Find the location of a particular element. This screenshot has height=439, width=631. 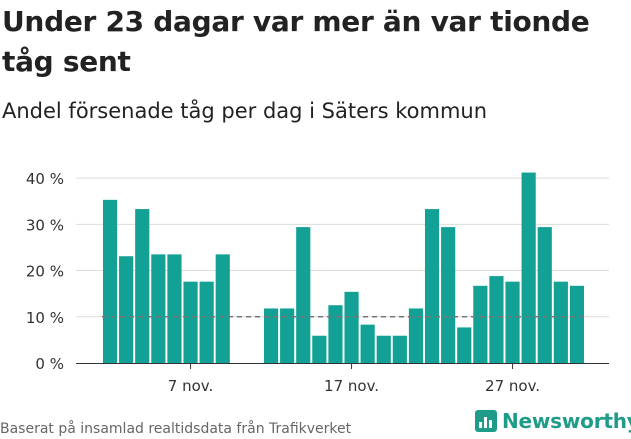

y-tick-label: 10 % is located at coordinates (45, 318).